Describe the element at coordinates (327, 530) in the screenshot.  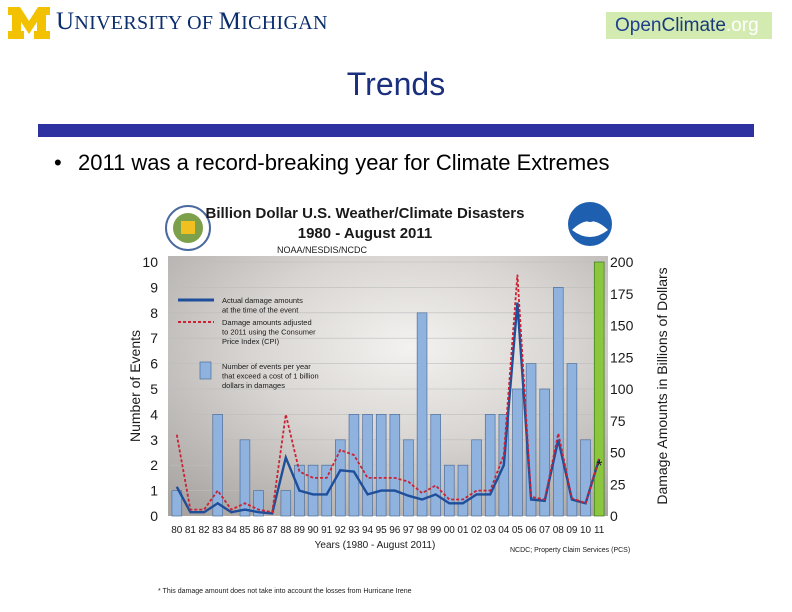
I see `x-tick-label: 91` at that location.